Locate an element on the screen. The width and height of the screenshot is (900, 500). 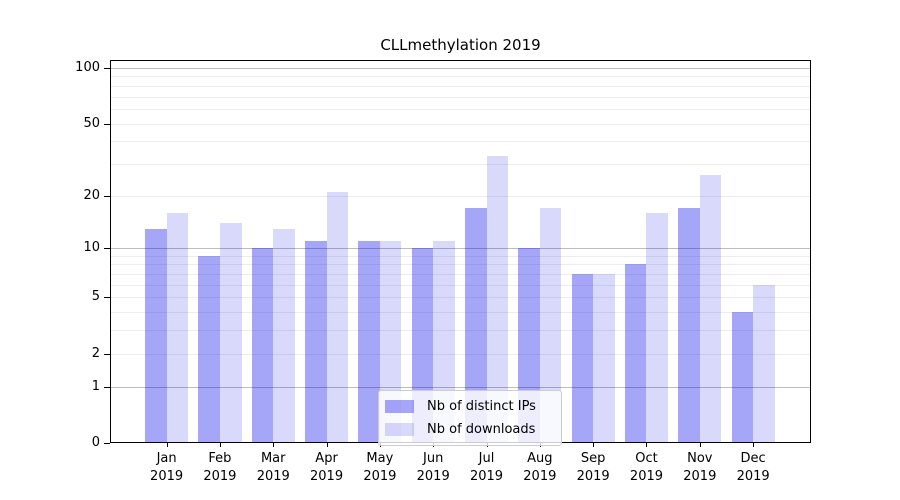
bar-distinct-ips-dec is located at coordinates (742, 377).